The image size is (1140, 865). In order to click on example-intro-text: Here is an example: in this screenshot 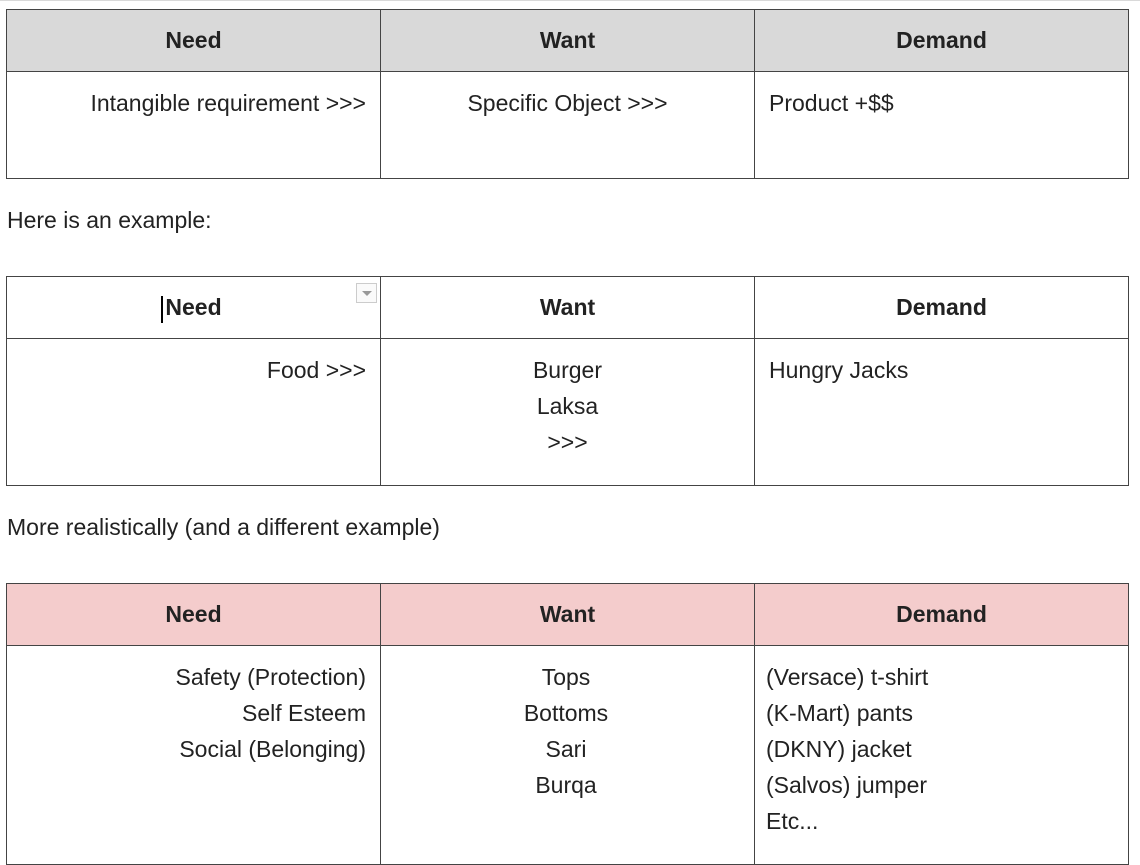, I will do `click(109, 220)`.